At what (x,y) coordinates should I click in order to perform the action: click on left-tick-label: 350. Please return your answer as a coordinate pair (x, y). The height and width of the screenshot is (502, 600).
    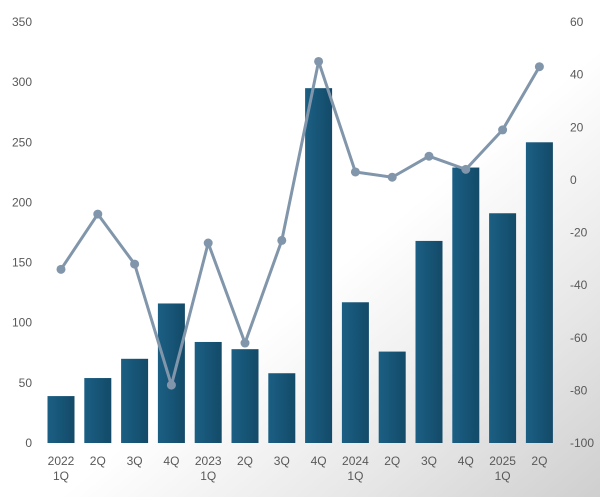
    Looking at the image, I should click on (22, 22).